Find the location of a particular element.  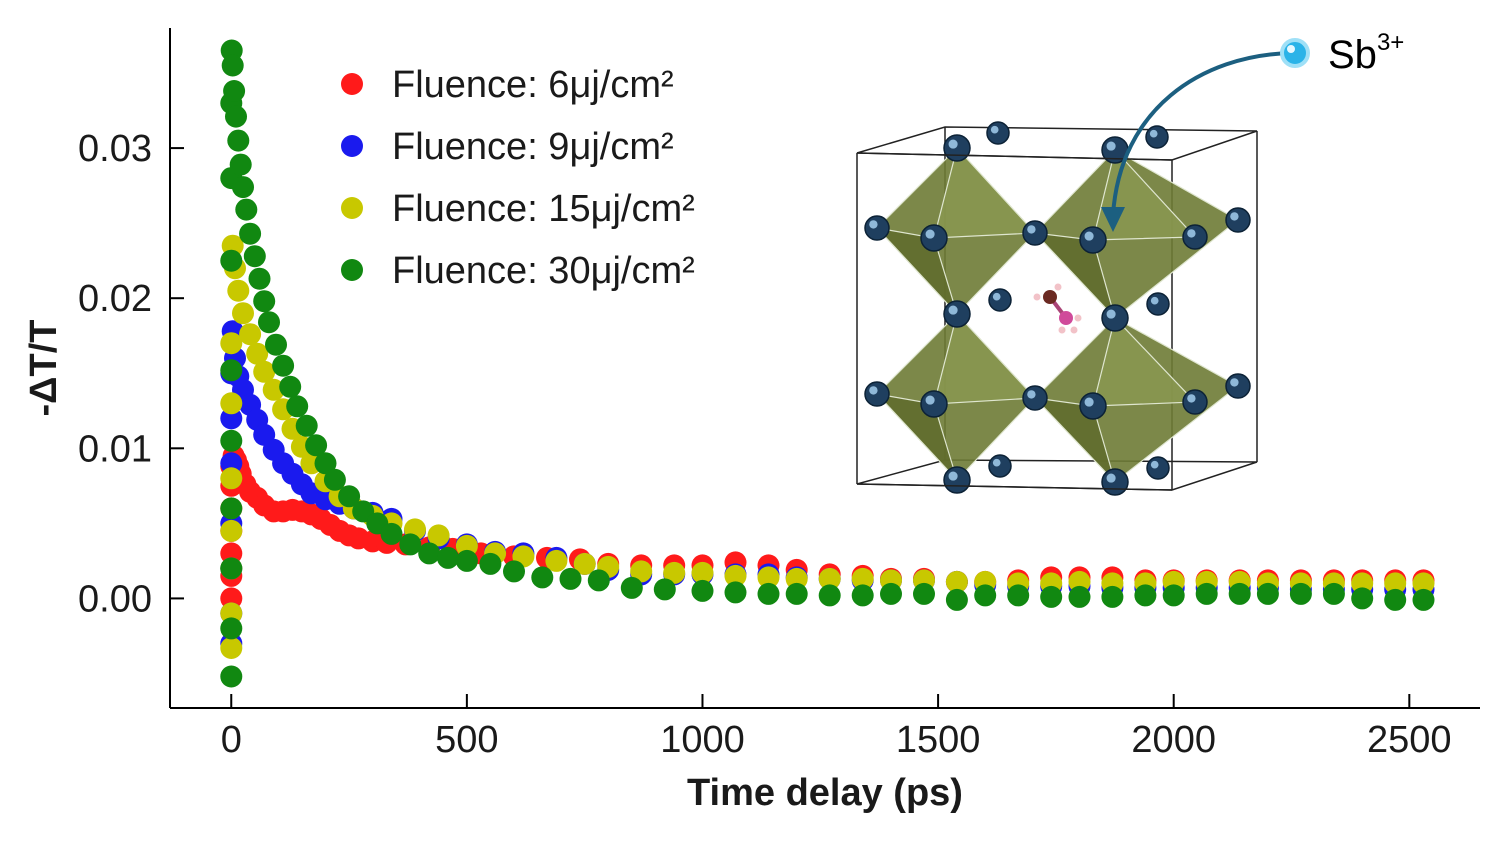

sb-marker-icon is located at coordinates (1295, 53).